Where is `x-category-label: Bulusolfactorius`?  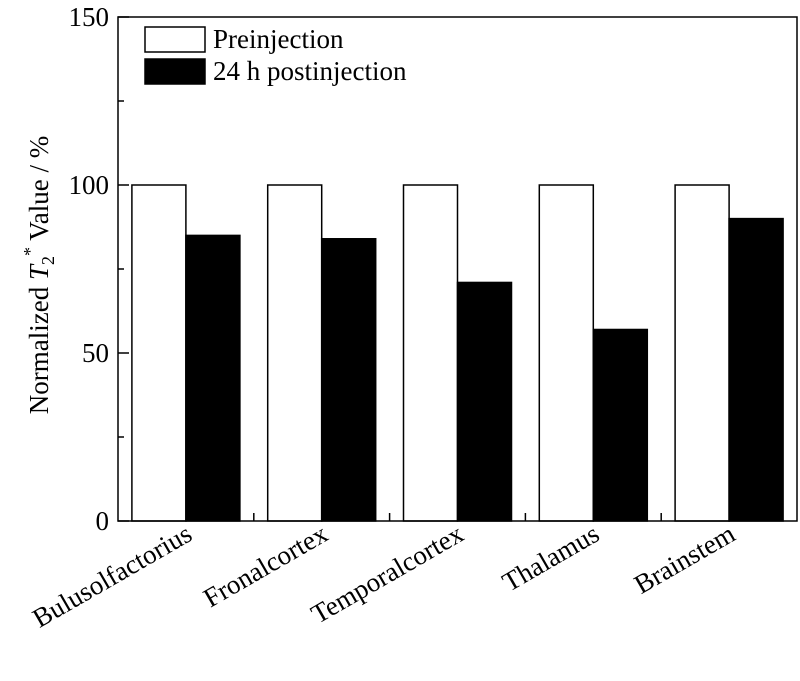 x-category-label: Bulusolfactorius is located at coordinates (112, 575).